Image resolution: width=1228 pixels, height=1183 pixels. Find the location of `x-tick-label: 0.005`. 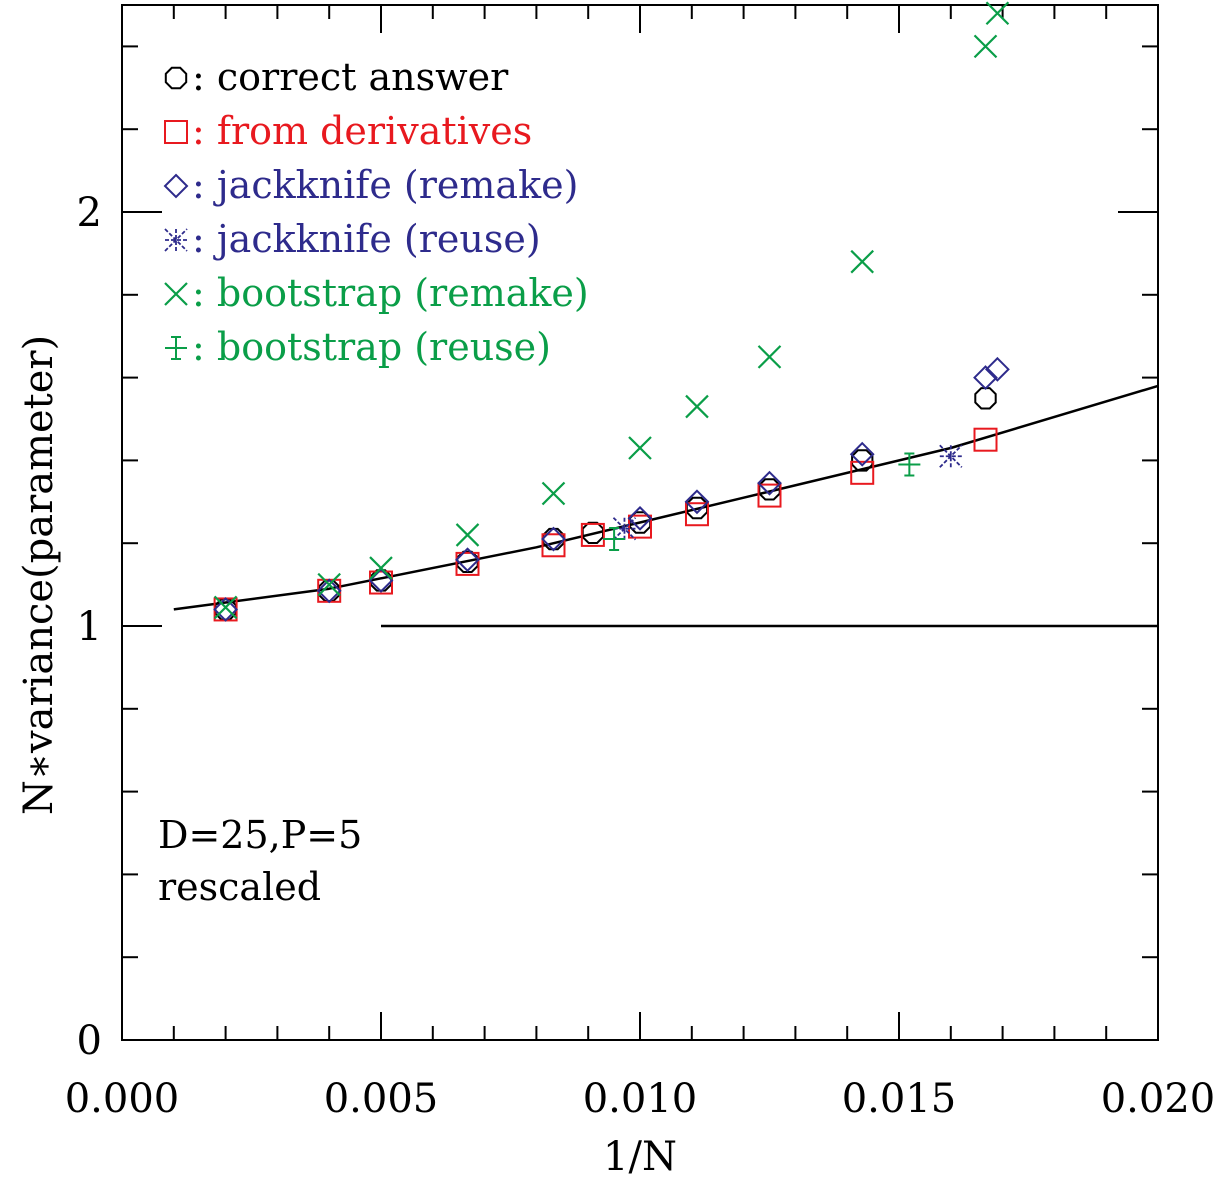

x-tick-label: 0.005 is located at coordinates (381, 1099).